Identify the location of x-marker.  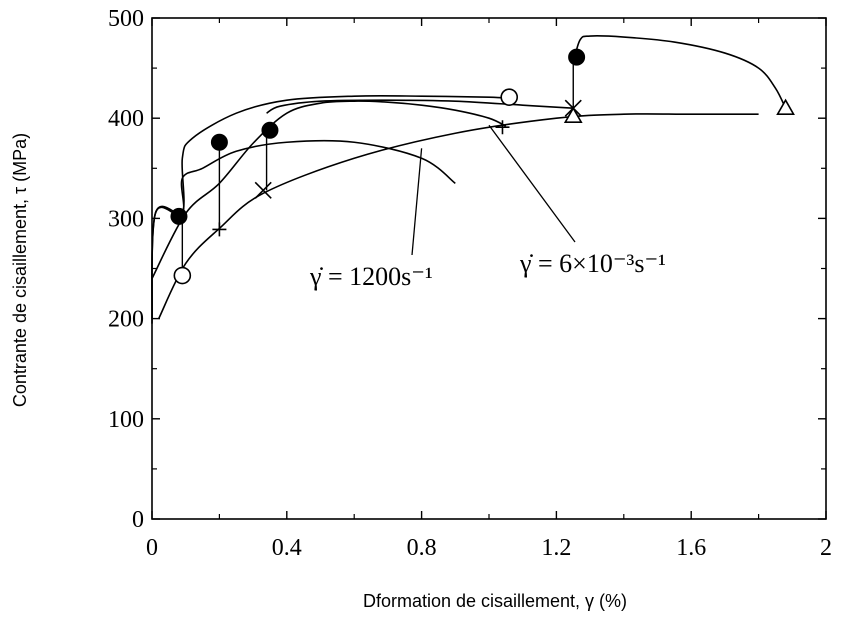
(263, 190).